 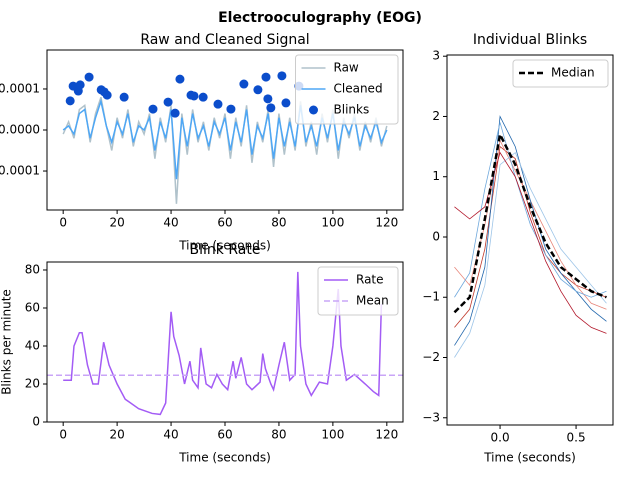 I want to click on y-tick-label: 20, so click(x=32, y=383).